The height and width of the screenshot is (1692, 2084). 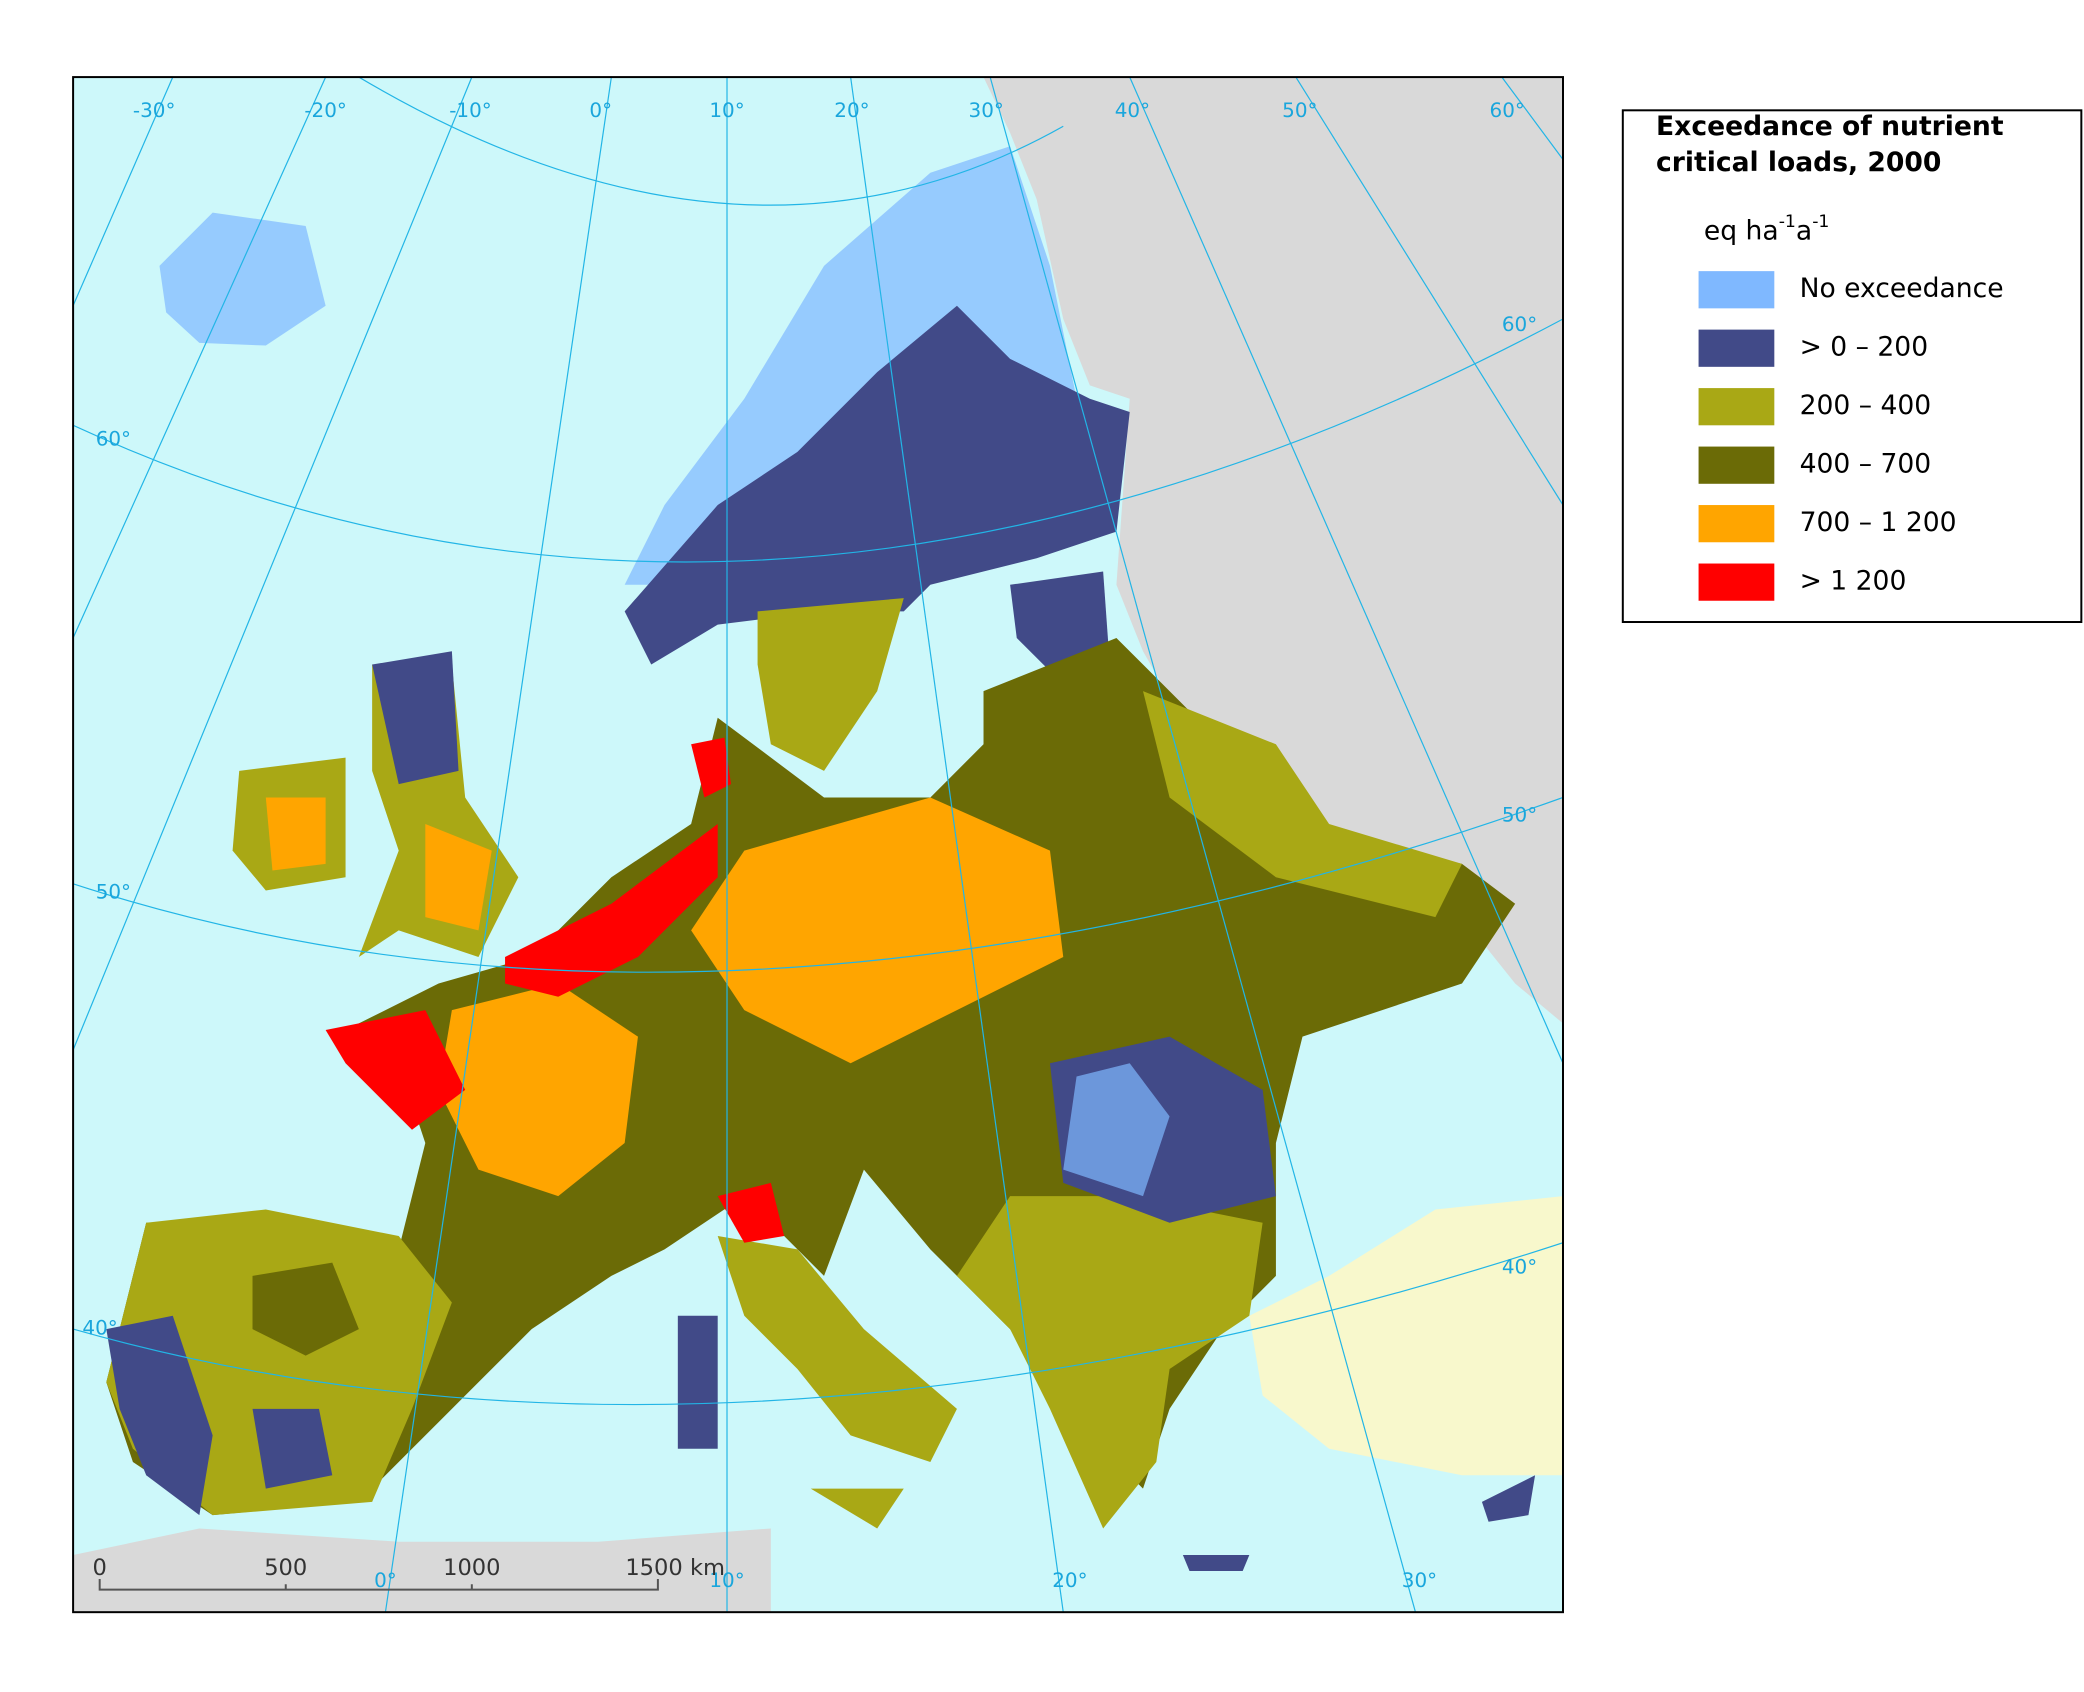 I want to click on unit-part: eq ha, so click(x=1741, y=230).